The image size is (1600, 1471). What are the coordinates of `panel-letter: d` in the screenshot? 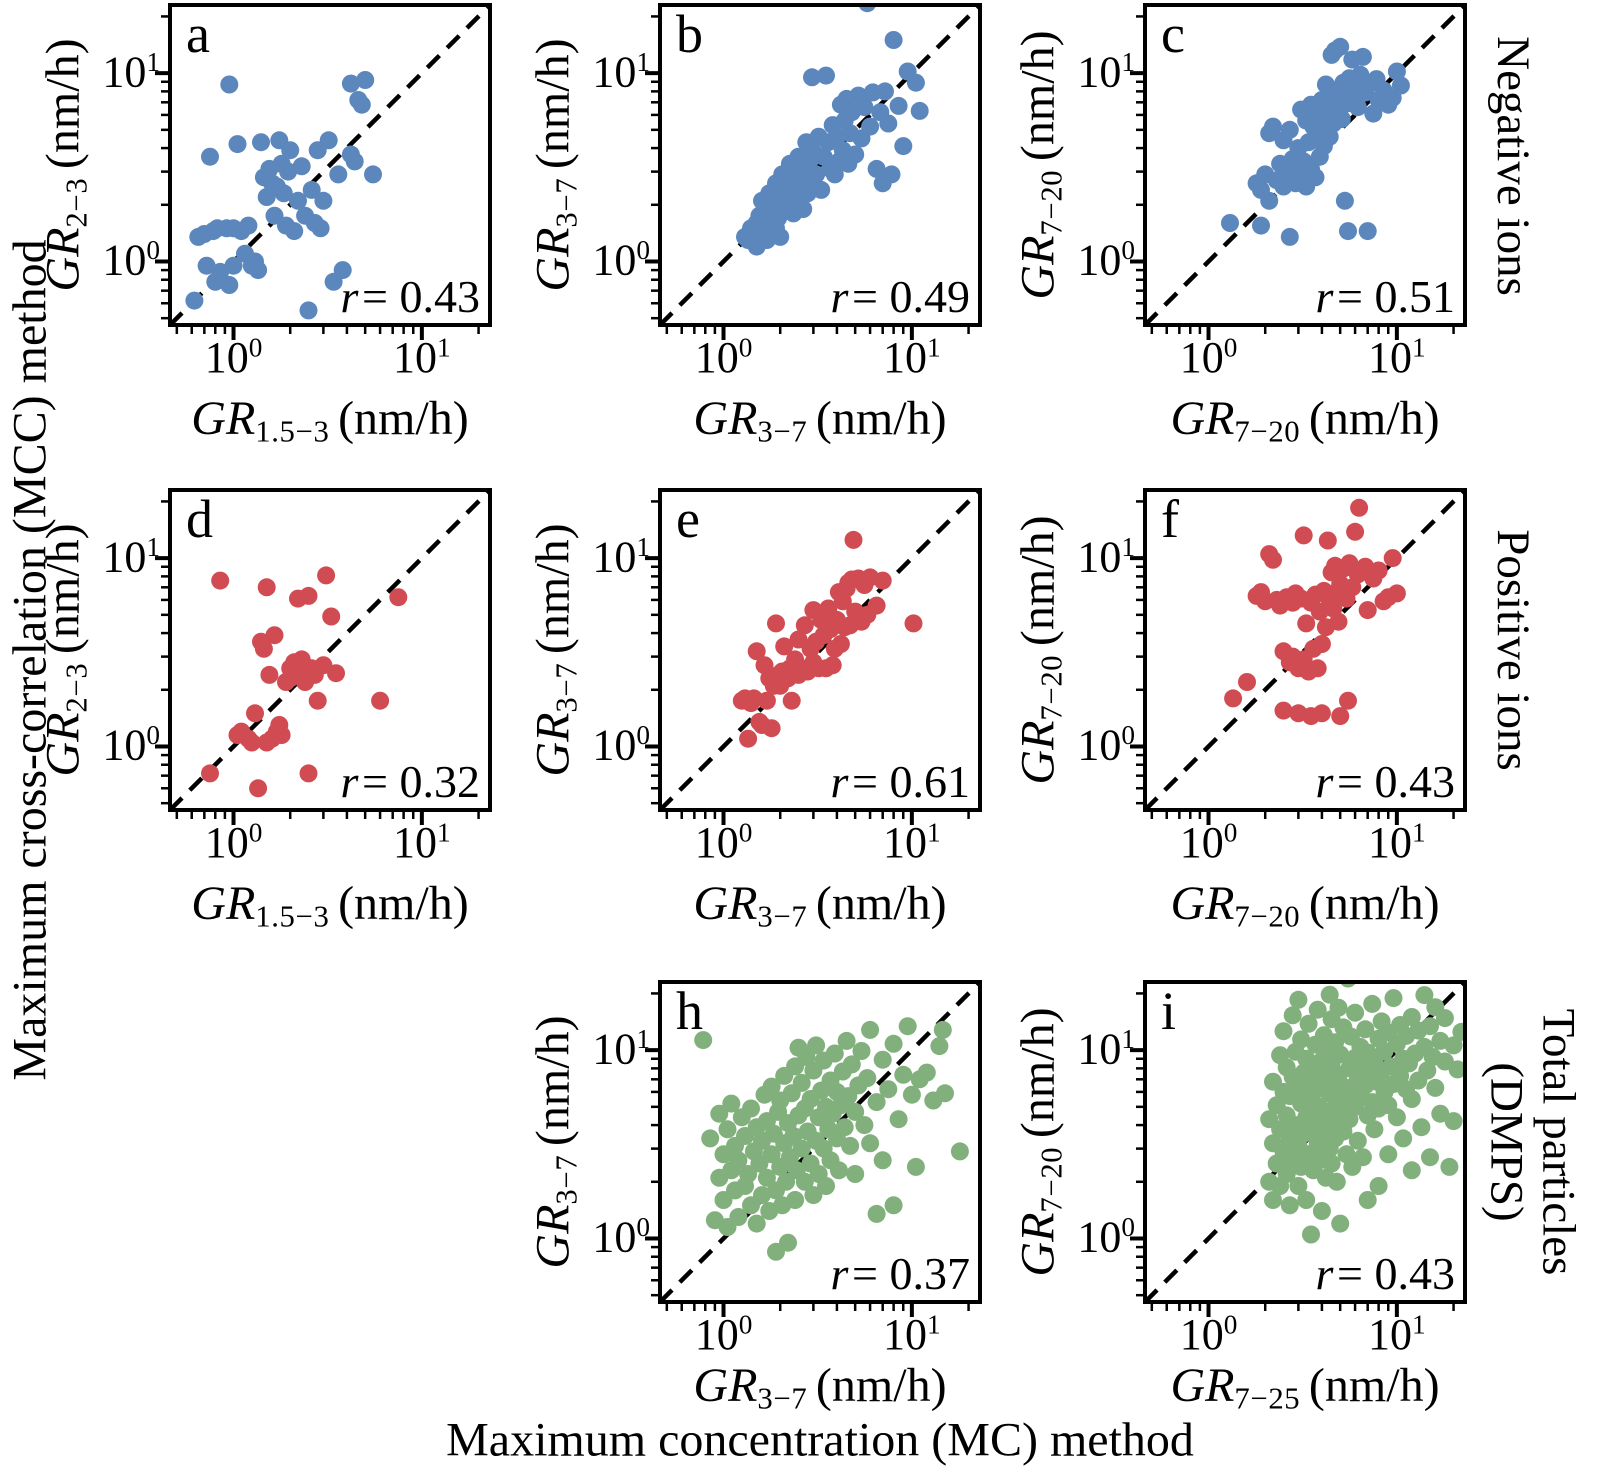 It's located at (199, 519).